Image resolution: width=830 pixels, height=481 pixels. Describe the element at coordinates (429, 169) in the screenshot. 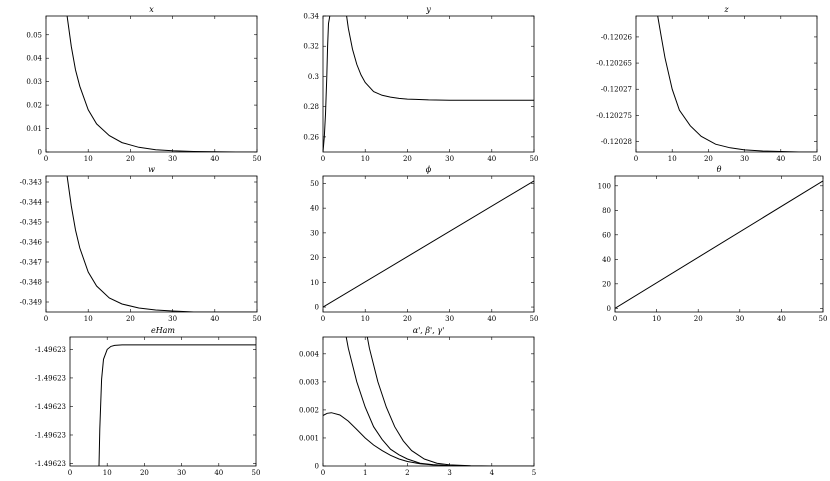

I see `plot-title: ϕ` at that location.